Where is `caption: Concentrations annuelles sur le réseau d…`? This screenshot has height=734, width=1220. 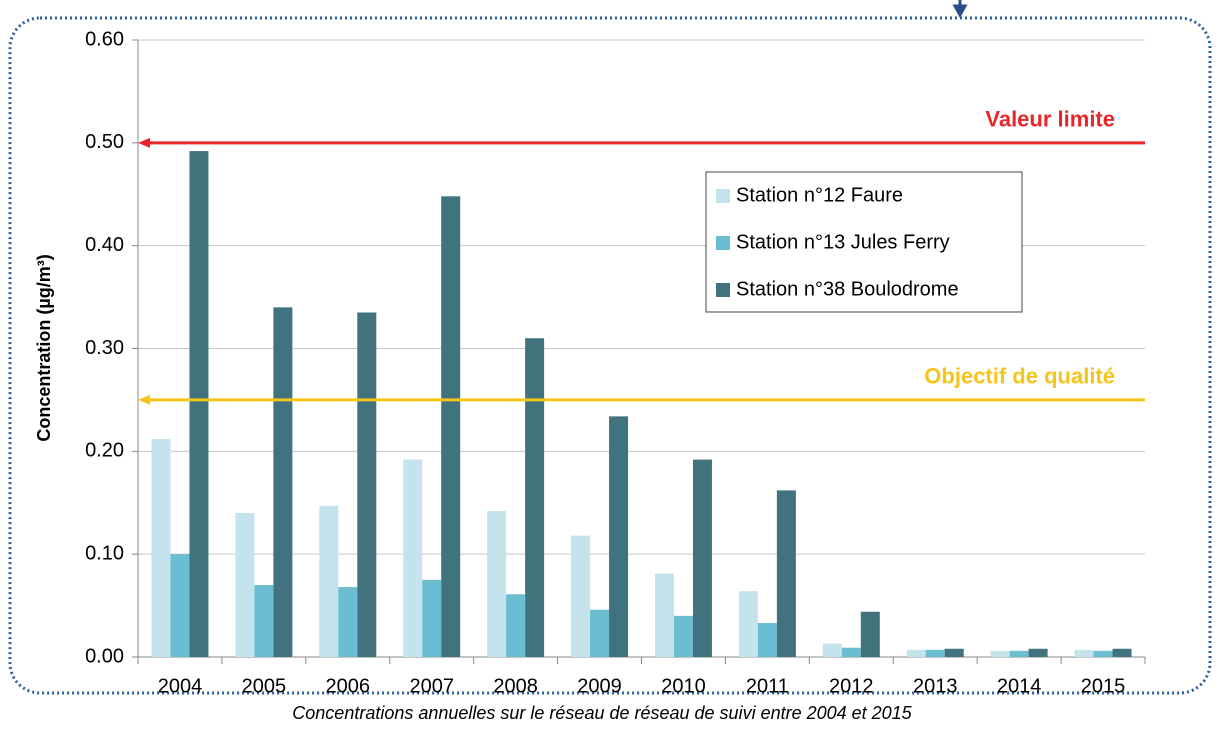
caption: Concentrations annuelles sur le réseau d… is located at coordinates (602, 713).